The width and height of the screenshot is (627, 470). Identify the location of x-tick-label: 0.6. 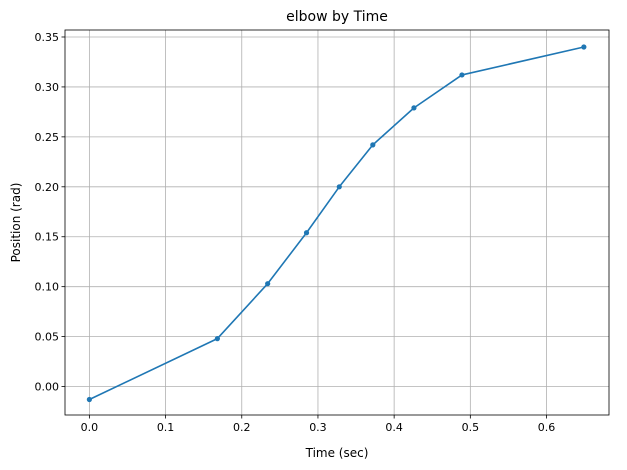
(547, 427).